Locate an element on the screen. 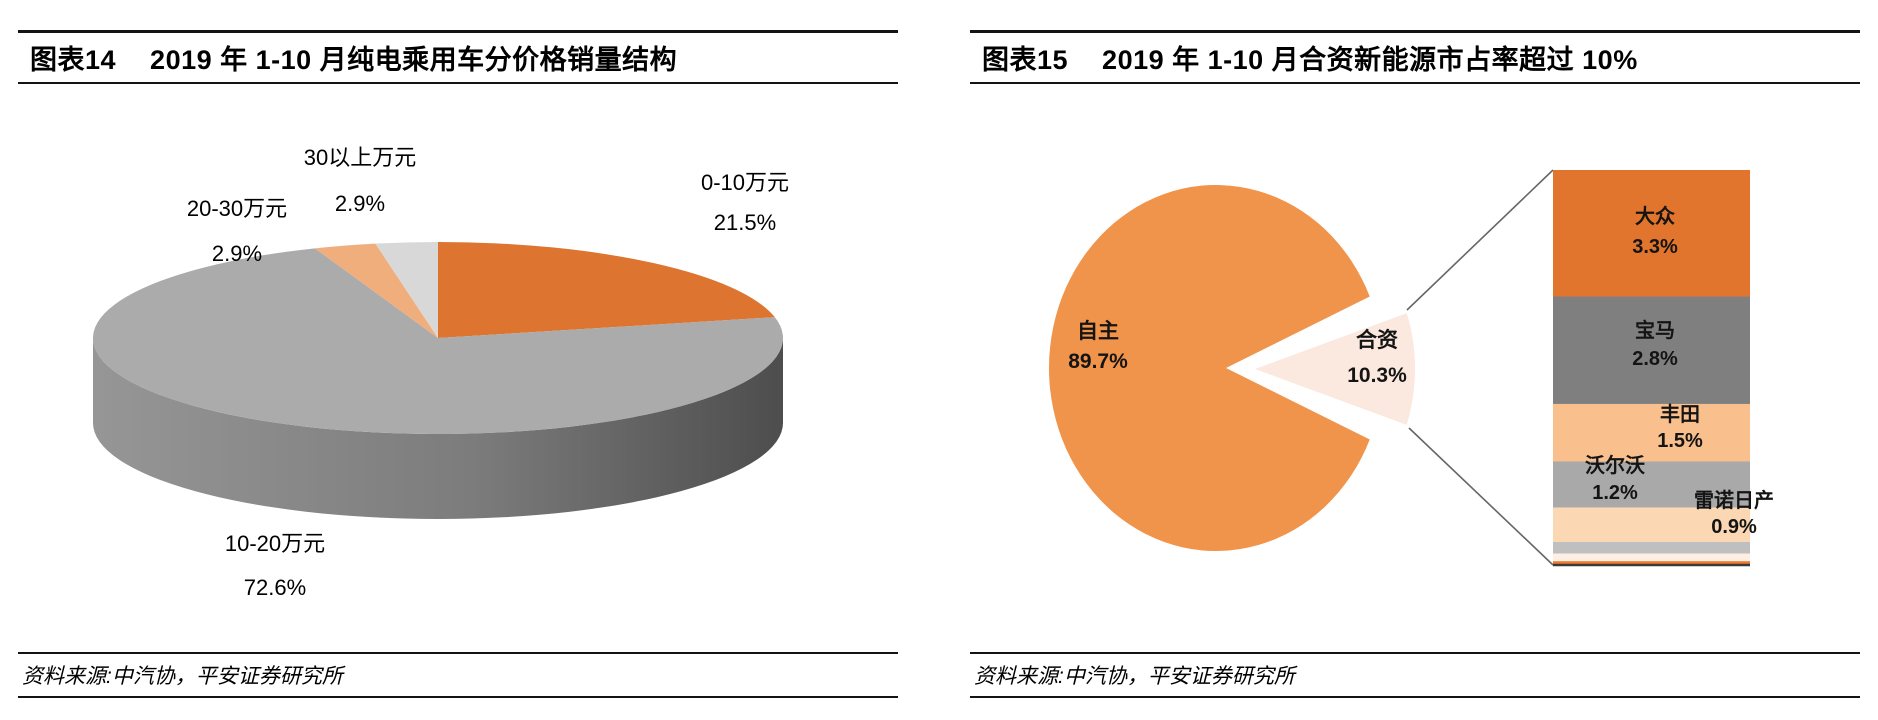 This screenshot has width=1878, height=720. bar-1-label-name: 宝马 is located at coordinates (1655, 330).